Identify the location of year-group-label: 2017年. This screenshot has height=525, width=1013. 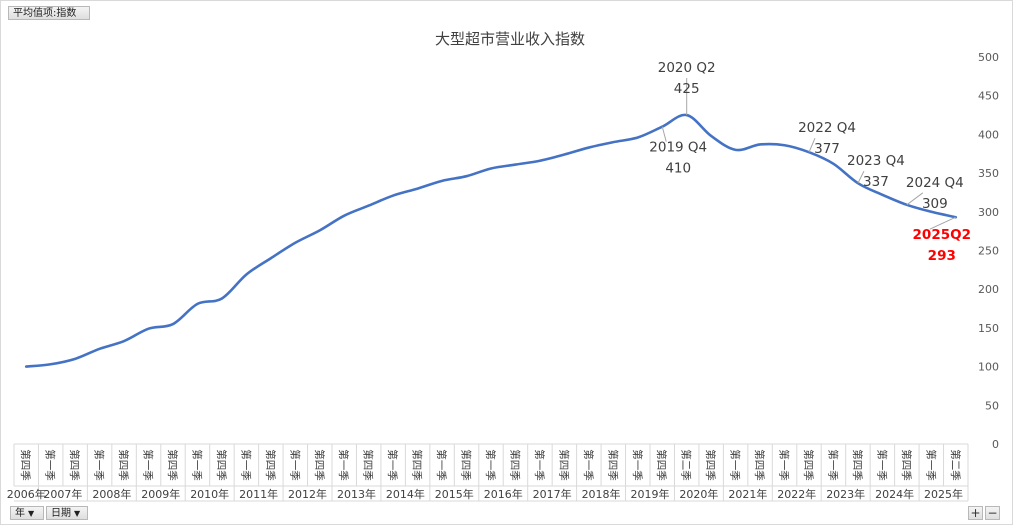
(552, 494).